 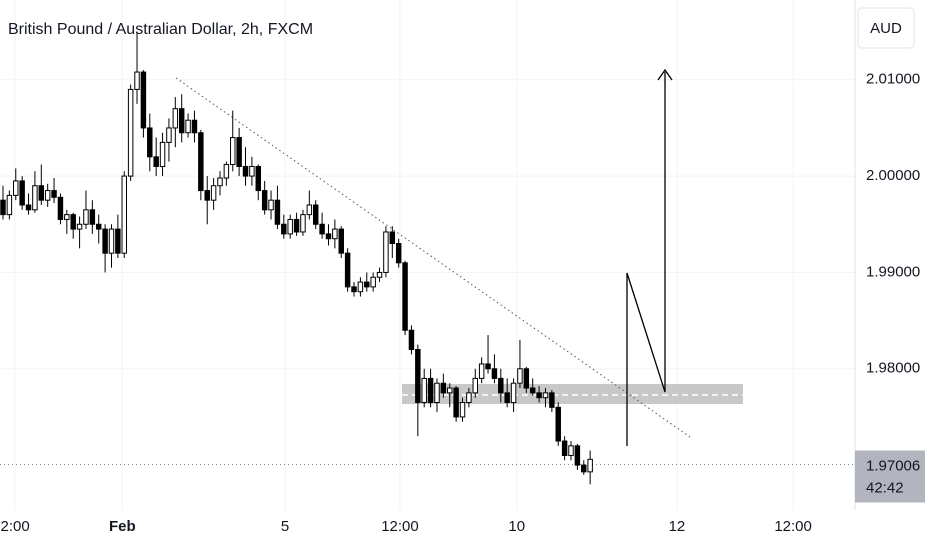 What do you see at coordinates (15, 526) in the screenshot?
I see `x-tick-label: 2:00` at bounding box center [15, 526].